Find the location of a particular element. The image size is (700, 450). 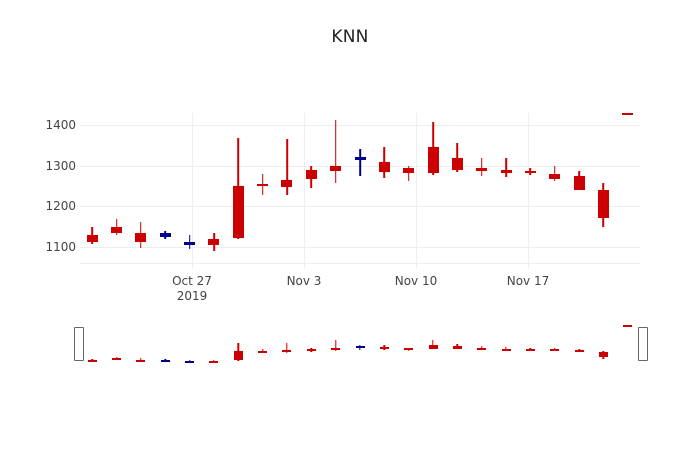

range-end-handle is located at coordinates (643, 344).